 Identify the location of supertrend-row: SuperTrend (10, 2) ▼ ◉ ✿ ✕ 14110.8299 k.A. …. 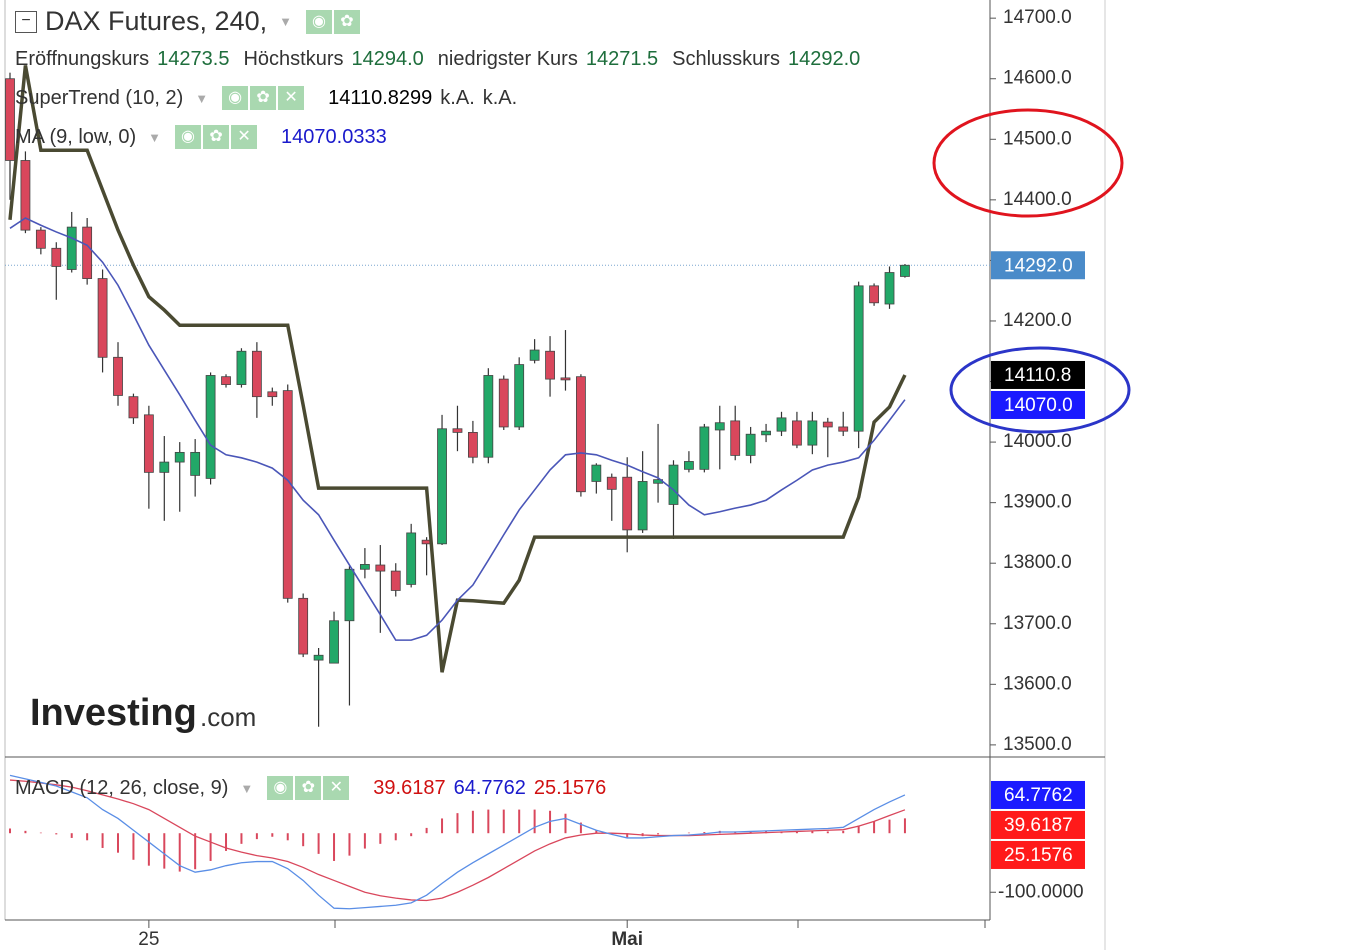
(266, 98).